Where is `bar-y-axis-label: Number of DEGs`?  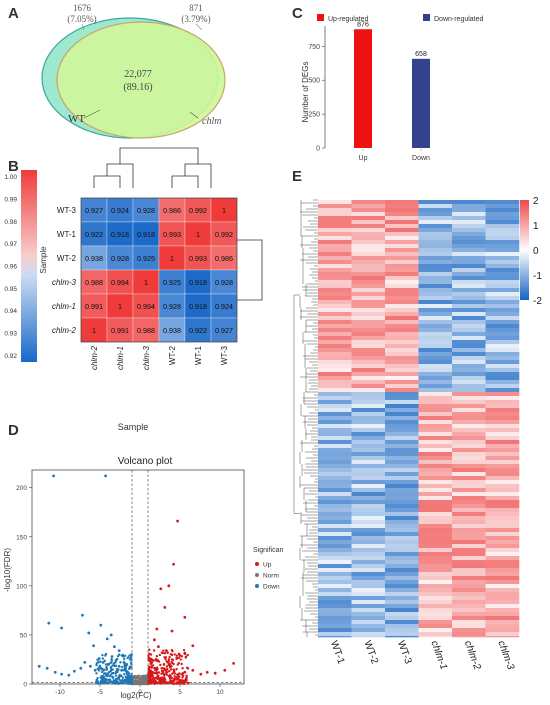
bar-y-axis-label: Number of DEGs is located at coordinates (305, 92).